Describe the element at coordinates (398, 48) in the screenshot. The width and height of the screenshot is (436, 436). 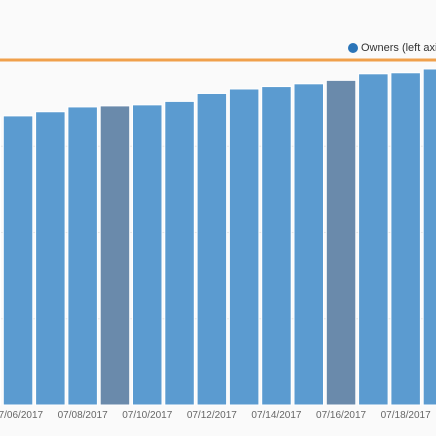
I see `legend-label: Owners (left axis)` at that location.